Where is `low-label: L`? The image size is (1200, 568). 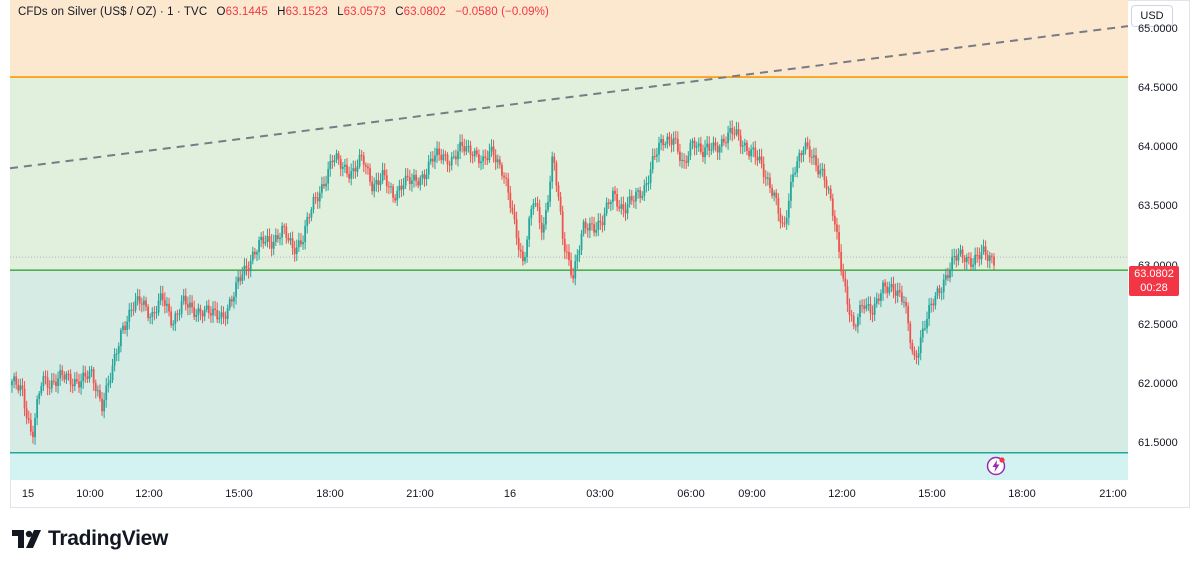
low-label: L is located at coordinates (340, 12).